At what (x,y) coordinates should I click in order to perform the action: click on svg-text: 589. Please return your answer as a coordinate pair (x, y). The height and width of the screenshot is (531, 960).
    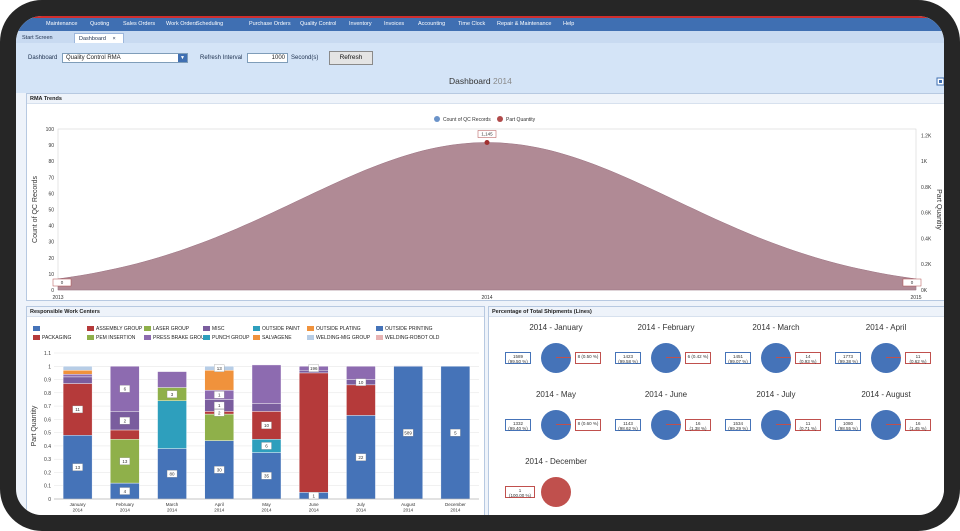
    Looking at the image, I should click on (408, 432).